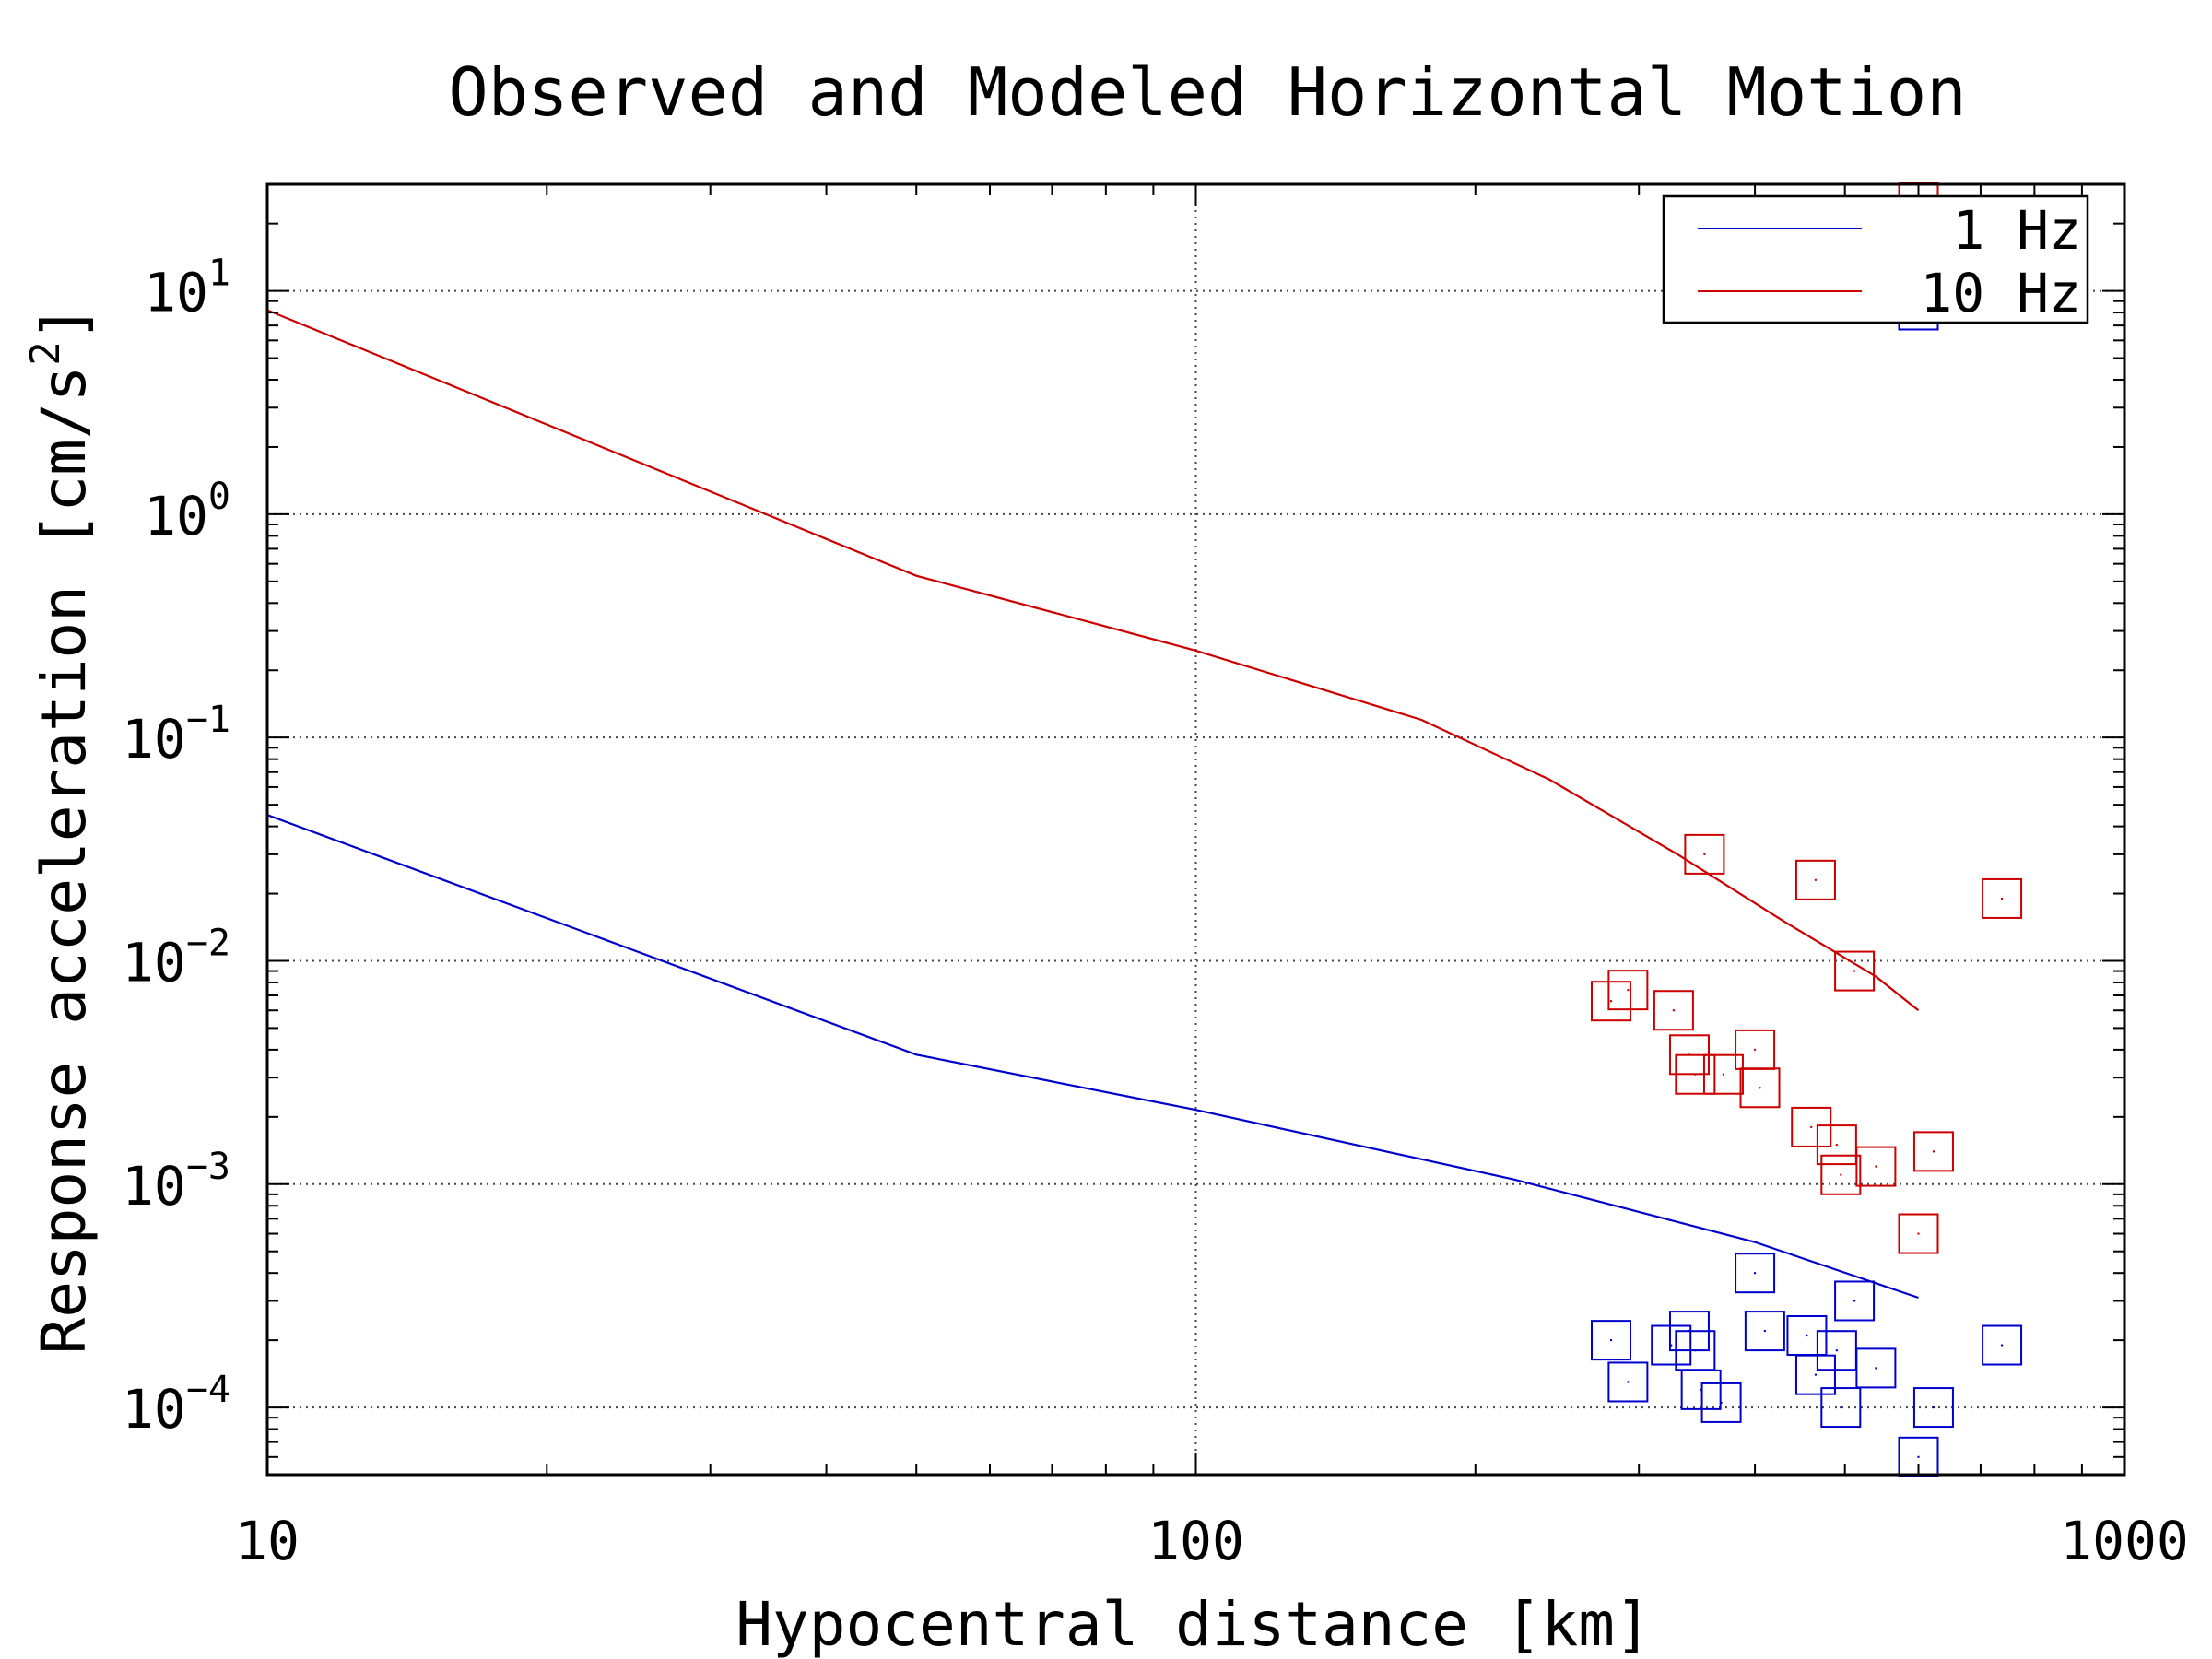  I want to click on y-axis-label-main: Response acceleration [cm/s, so click(64, 860).